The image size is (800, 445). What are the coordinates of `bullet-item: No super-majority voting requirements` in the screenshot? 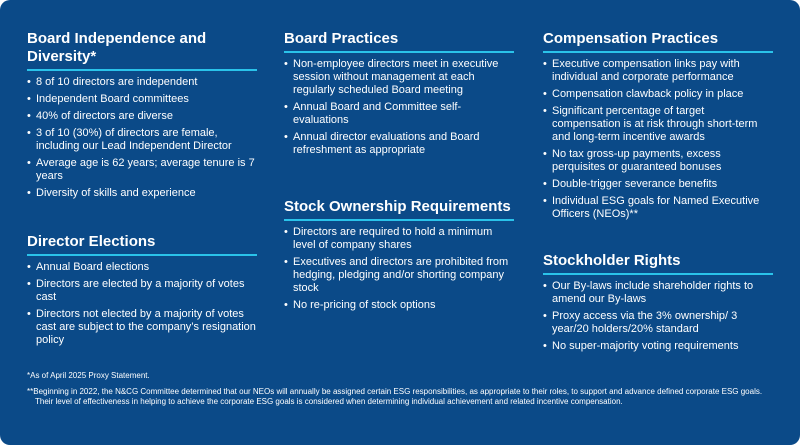 It's located at (658, 346).